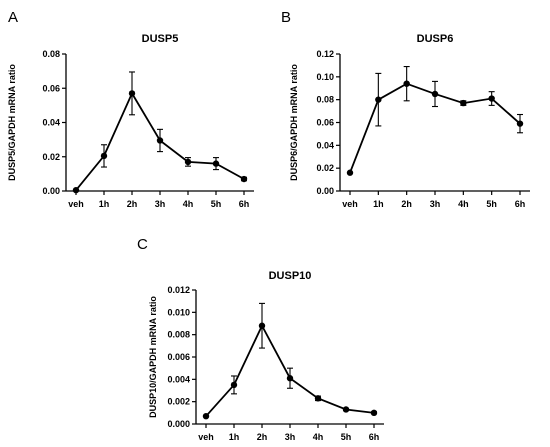 The image size is (550, 447). I want to click on y-axis-label: DUSP10/GAPDH mRNA ratio, so click(153, 357).